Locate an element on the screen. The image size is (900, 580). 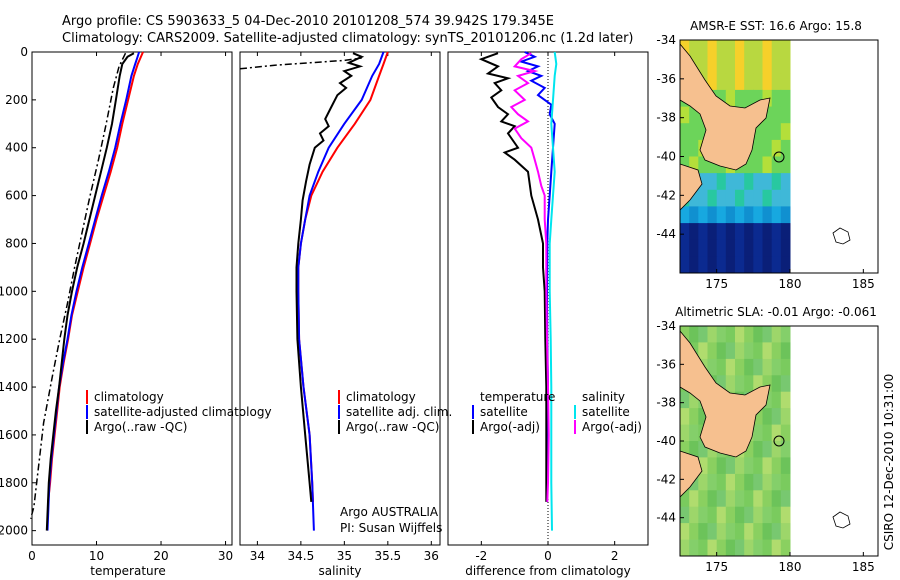
salinity-lines is located at coordinates (314, 291).